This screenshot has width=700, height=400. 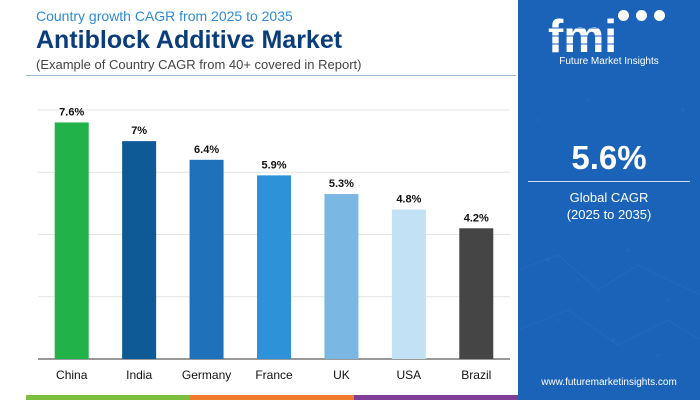 What do you see at coordinates (341, 375) in the screenshot?
I see `x-tick-label-uk: UK` at bounding box center [341, 375].